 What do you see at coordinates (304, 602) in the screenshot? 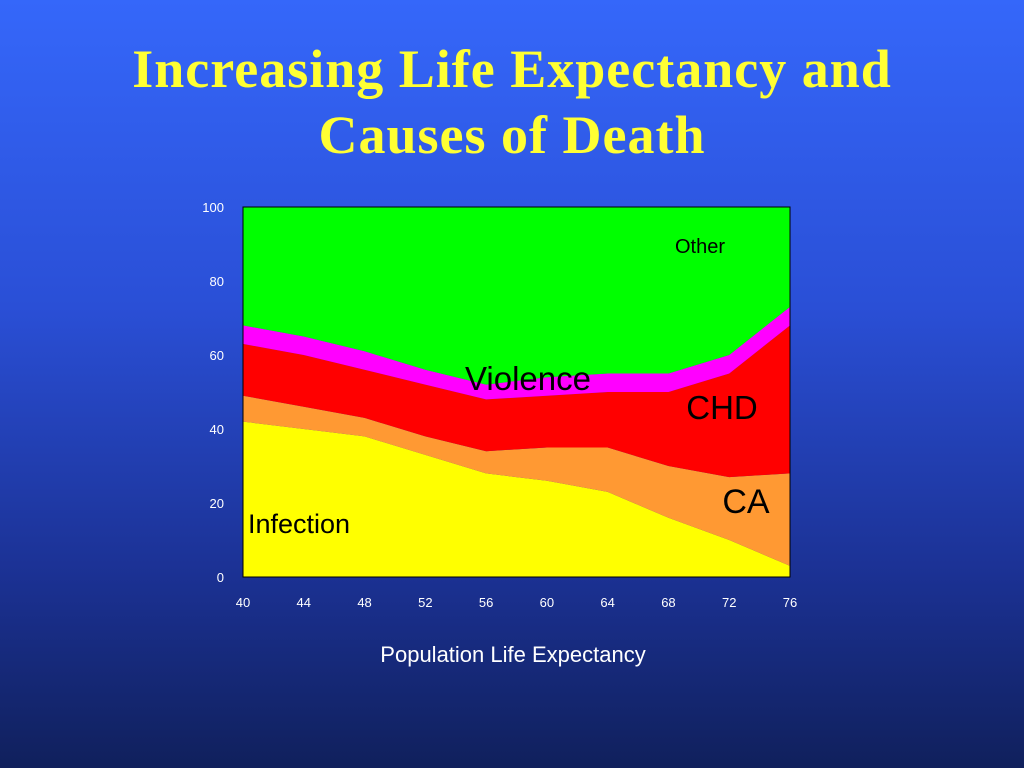
I see `x-tick-label: 44` at bounding box center [304, 602].